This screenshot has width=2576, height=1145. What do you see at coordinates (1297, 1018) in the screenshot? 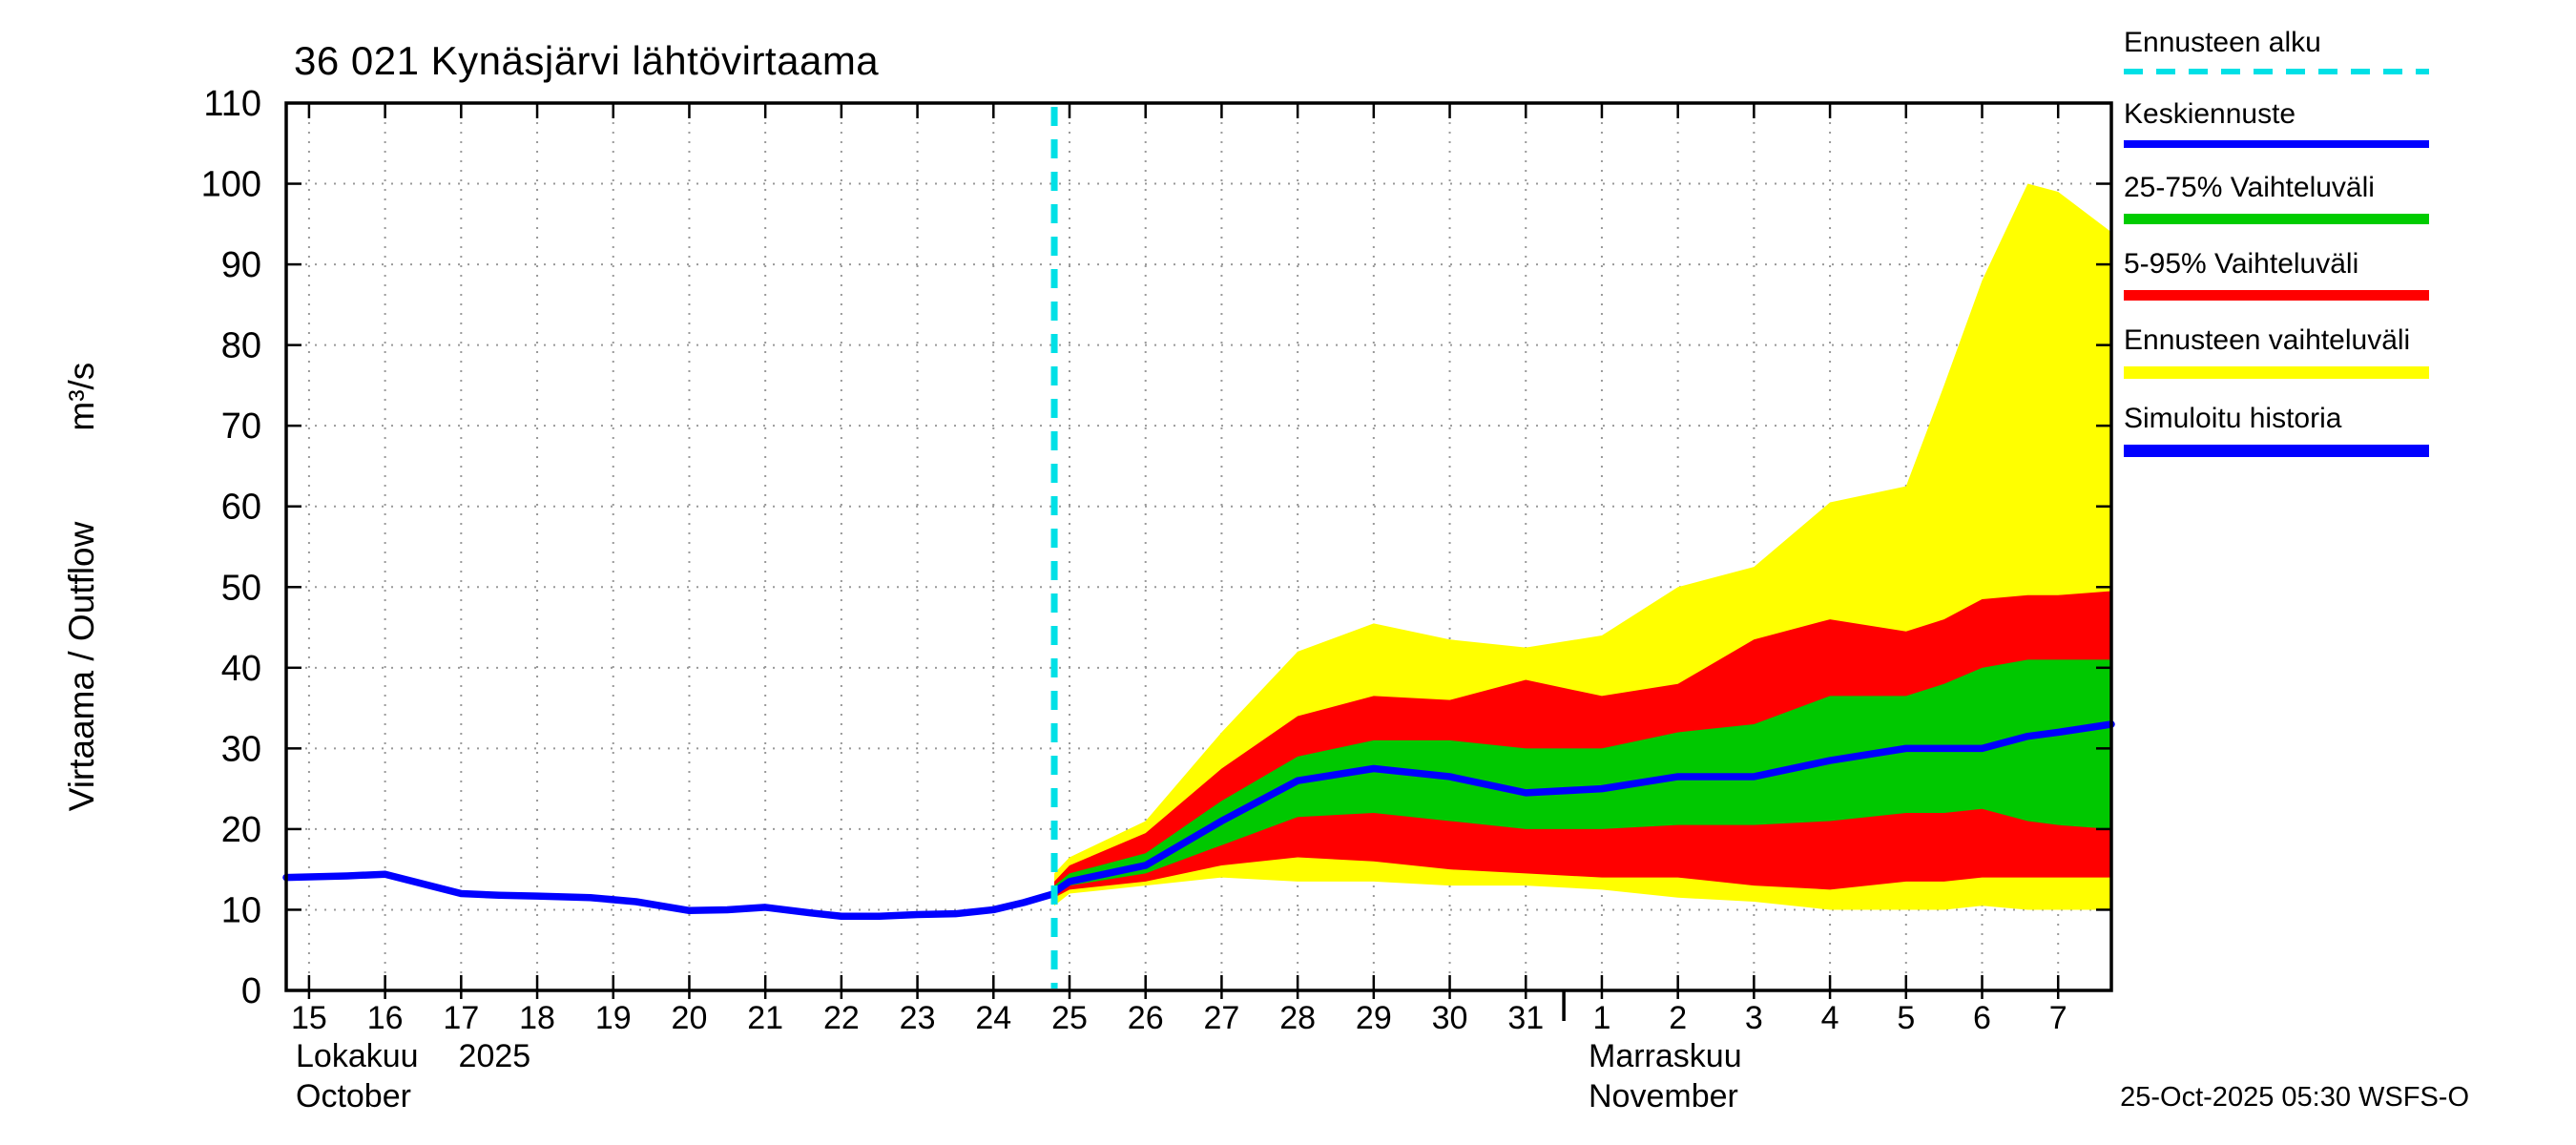
I see `svg-text: 28` at bounding box center [1297, 1018].